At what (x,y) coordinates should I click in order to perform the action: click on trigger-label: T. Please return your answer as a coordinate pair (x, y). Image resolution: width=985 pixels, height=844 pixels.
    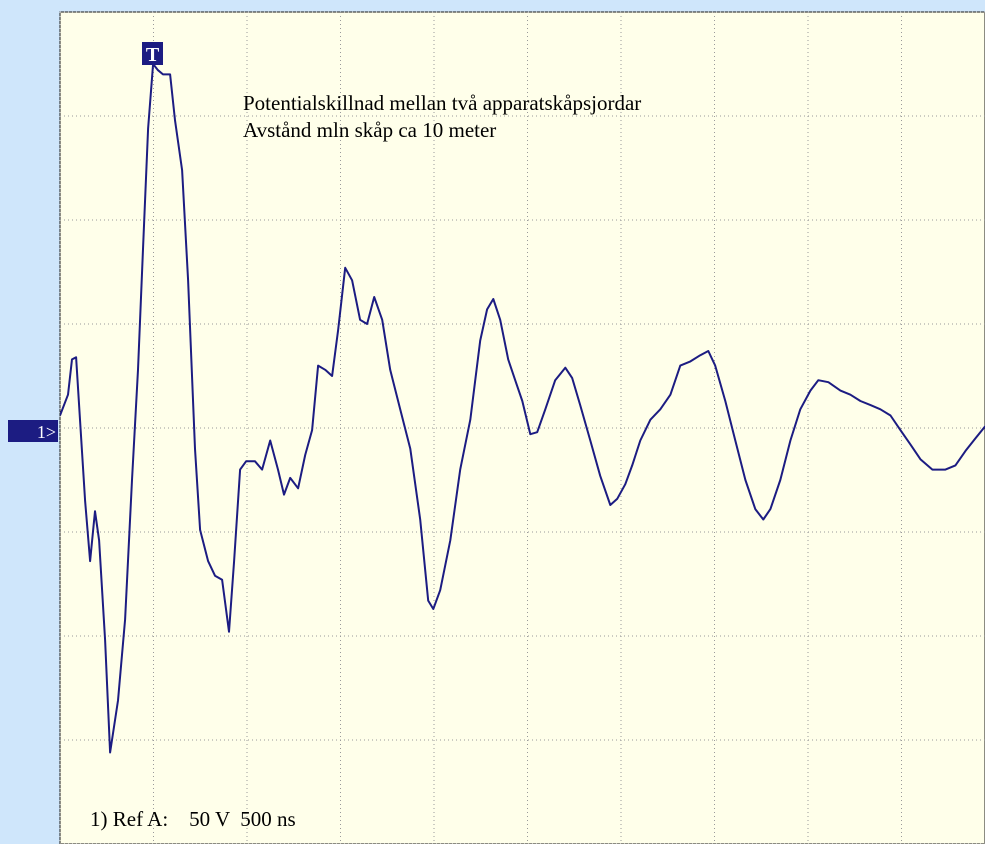
    Looking at the image, I should click on (153, 55).